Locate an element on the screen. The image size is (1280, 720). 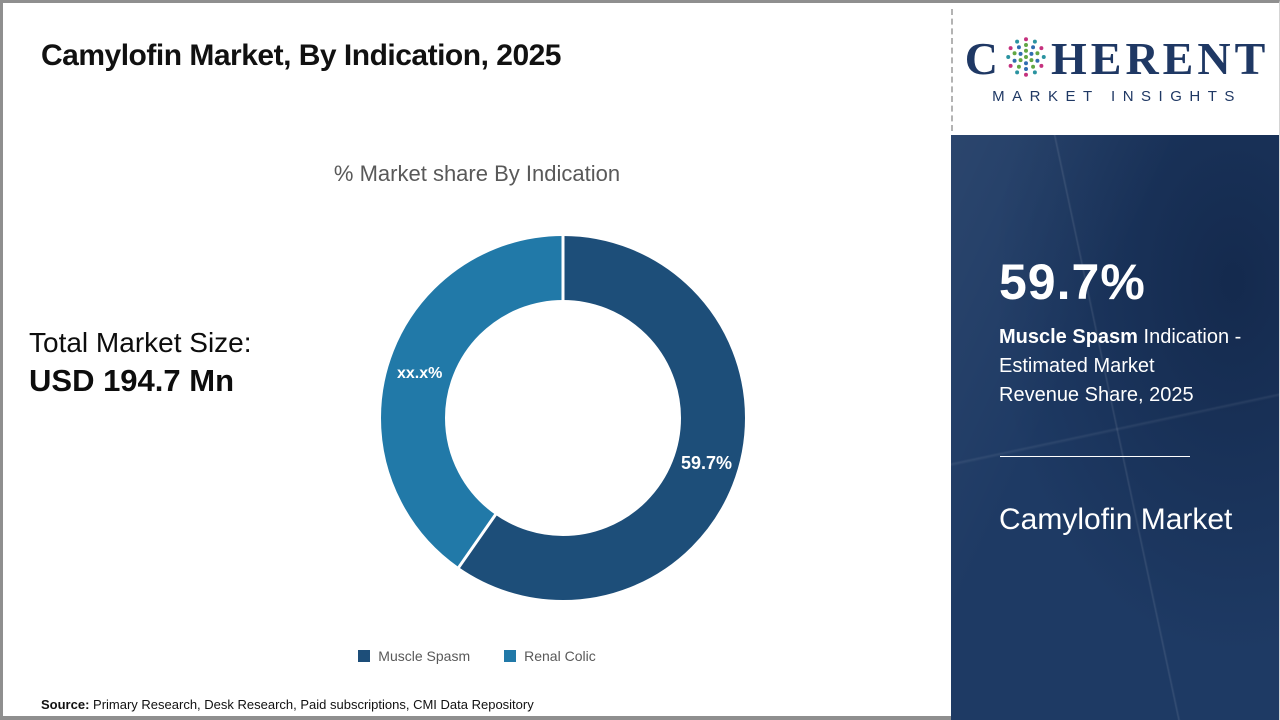
legend-item-renal-colic: Renal Colic is located at coordinates (550, 656).